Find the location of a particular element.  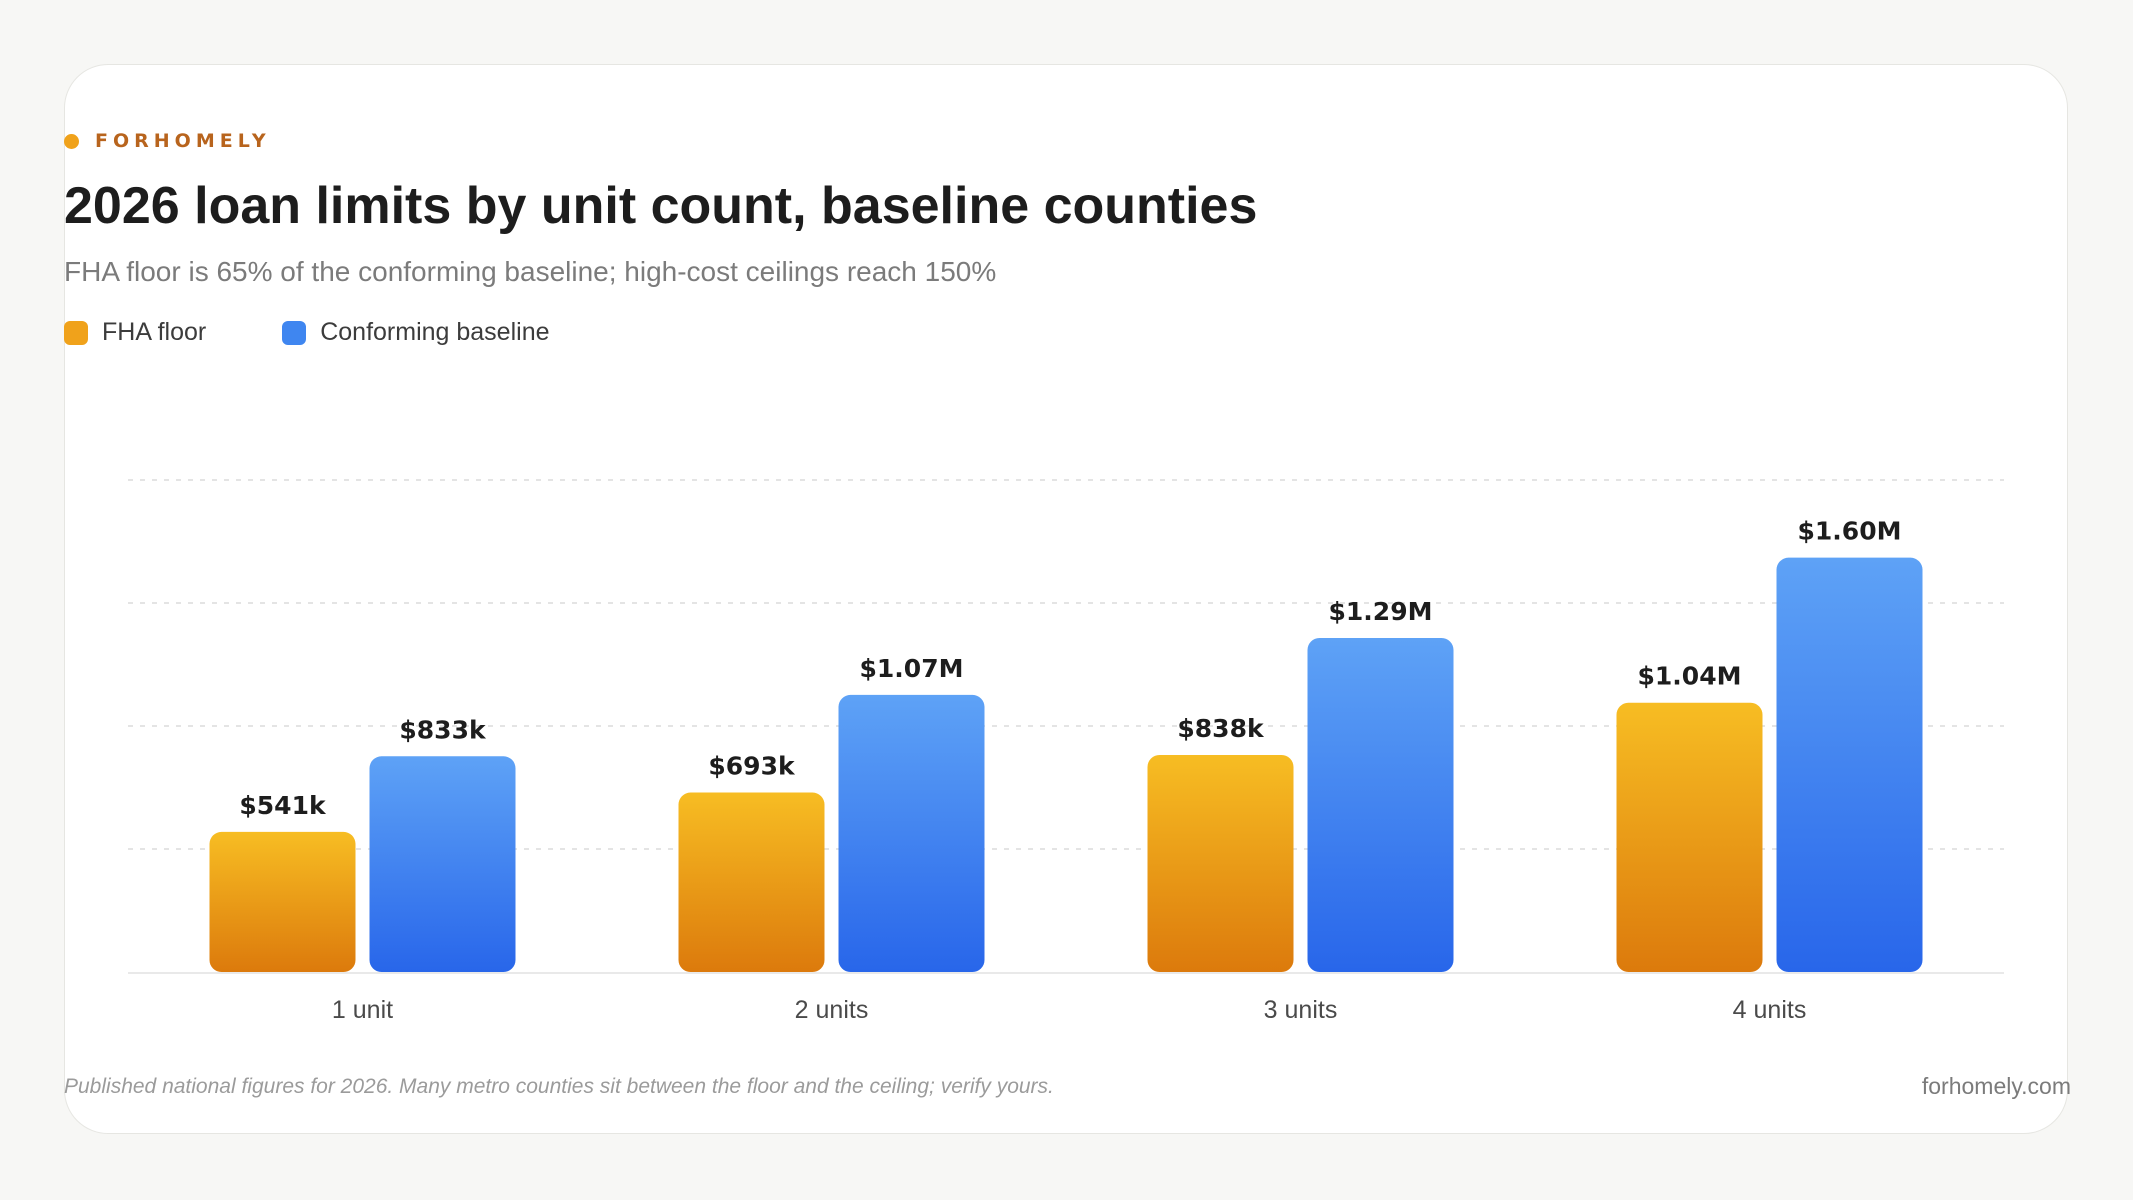

brand-name: FORHOMELY is located at coordinates (183, 141).